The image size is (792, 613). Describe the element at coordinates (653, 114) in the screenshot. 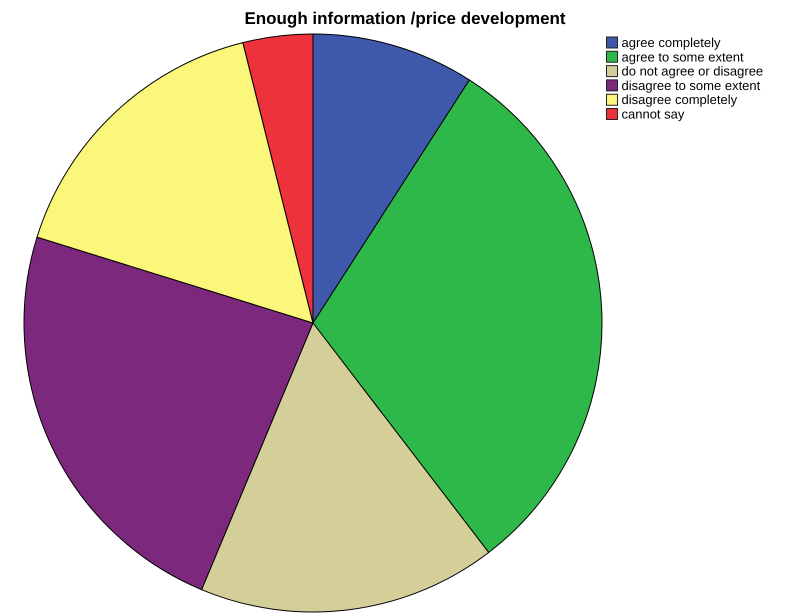

I see `legend-label: cannot say` at that location.